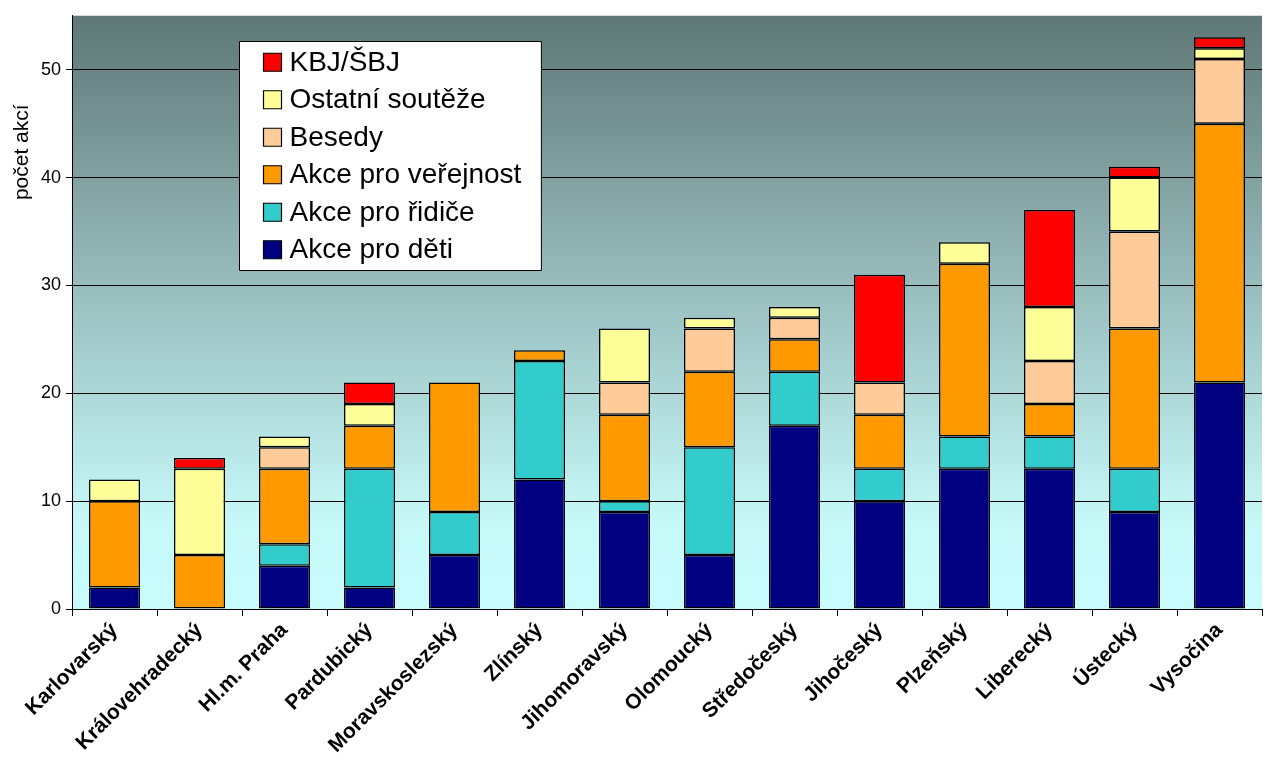 Image resolution: width=1265 pixels, height=775 pixels. Describe the element at coordinates (344, 61) in the screenshot. I see `legend-label: KBJ/ŠBJ` at that location.